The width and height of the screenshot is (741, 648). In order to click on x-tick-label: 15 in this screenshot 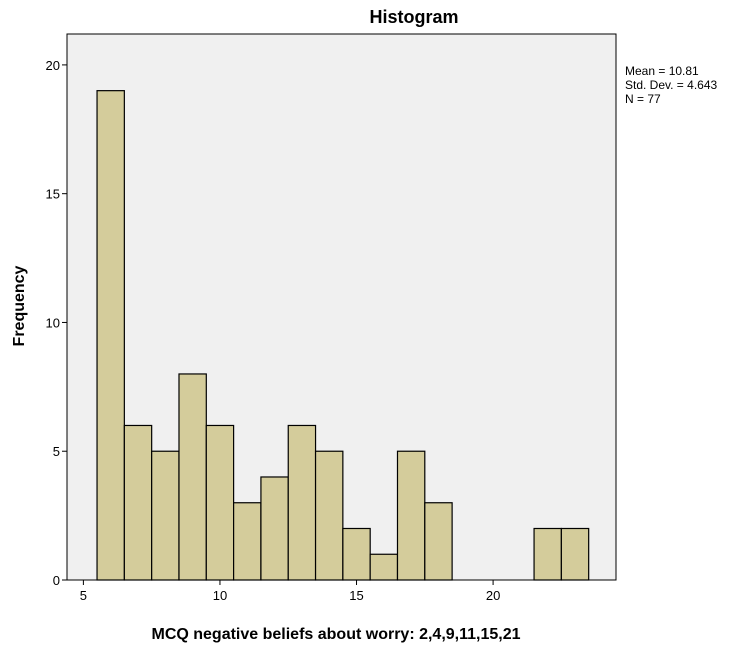, I will do `click(356, 595)`.